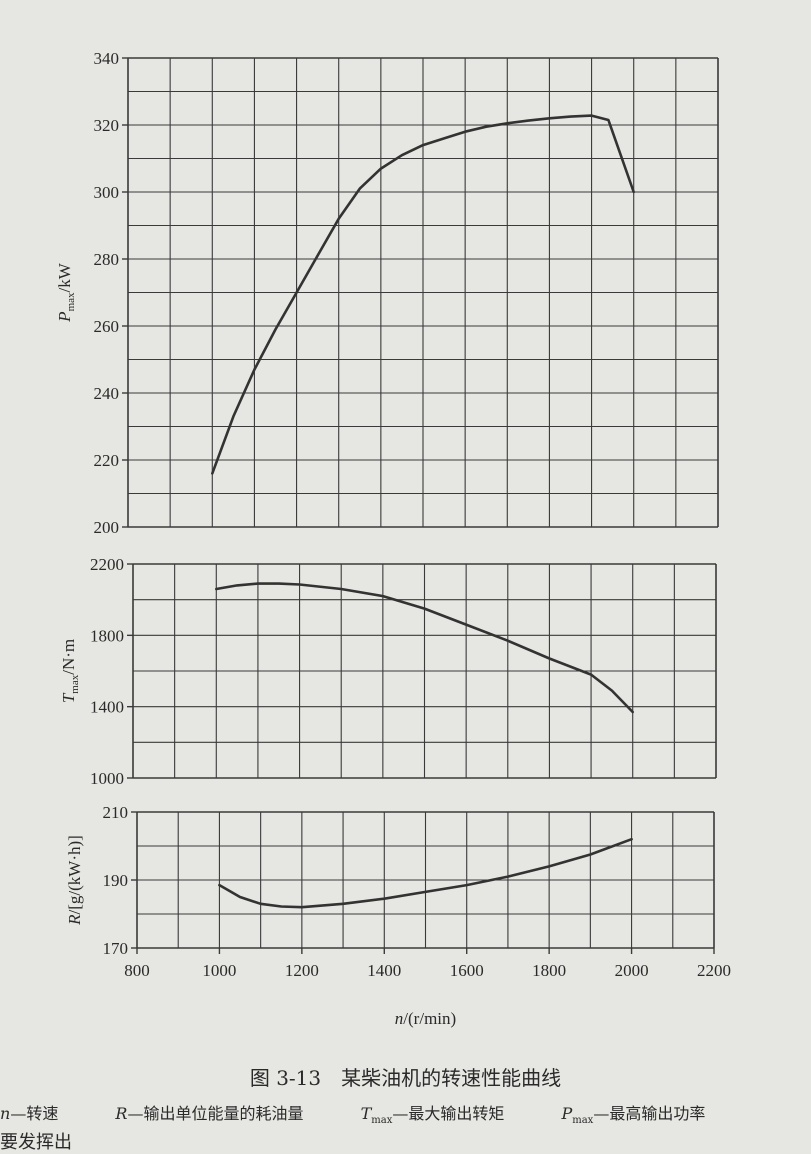 The image size is (811, 1154). What do you see at coordinates (66, 292) in the screenshot?
I see `y-axis-label: Pmax/kW` at bounding box center [66, 292].